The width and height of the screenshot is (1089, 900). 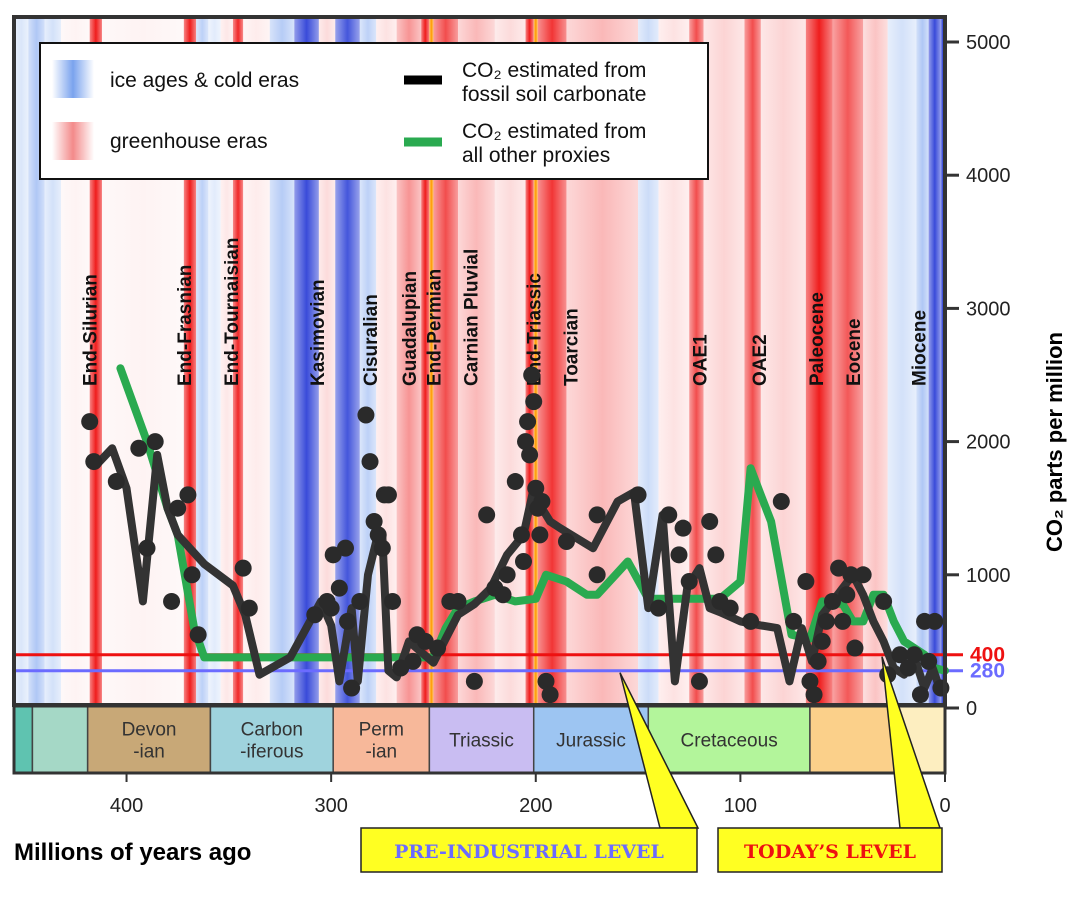 I want to click on period-label: Perm -ian, so click(x=381, y=741).